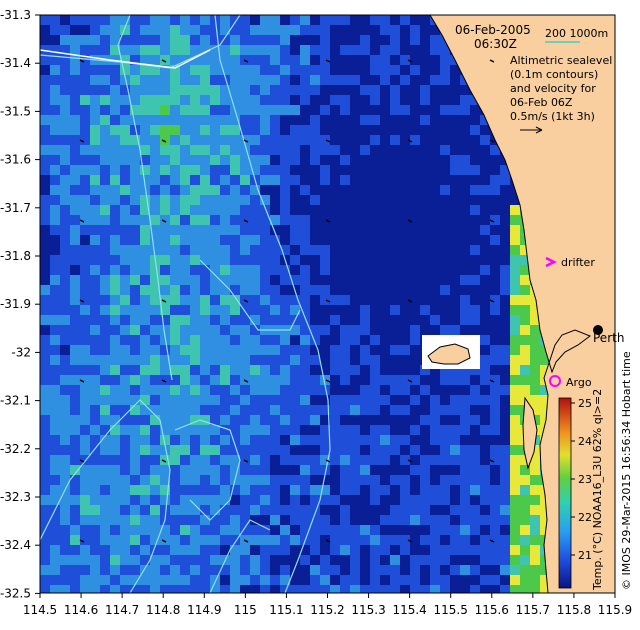 This screenshot has height=630, width=640. What do you see at coordinates (492, 221) in the screenshot?
I see `velocity-arrow` at bounding box center [492, 221].